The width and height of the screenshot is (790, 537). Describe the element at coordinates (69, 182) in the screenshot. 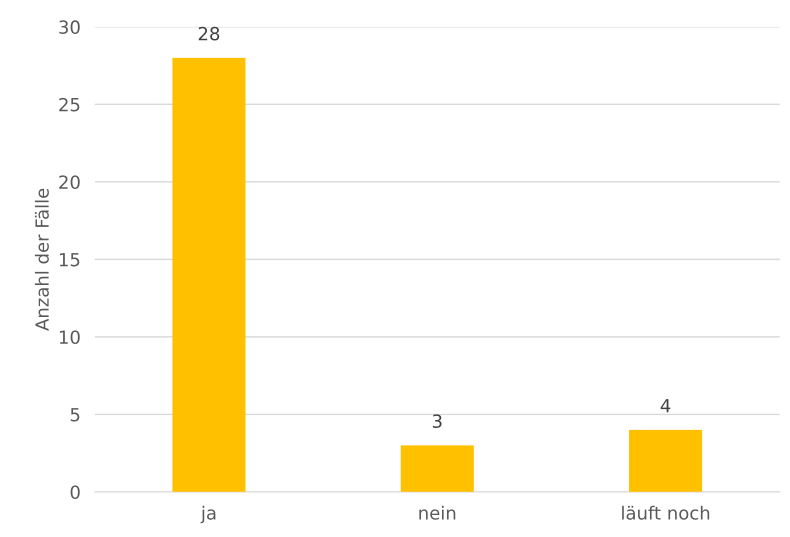

I see `y-tick-label: 20` at that location.